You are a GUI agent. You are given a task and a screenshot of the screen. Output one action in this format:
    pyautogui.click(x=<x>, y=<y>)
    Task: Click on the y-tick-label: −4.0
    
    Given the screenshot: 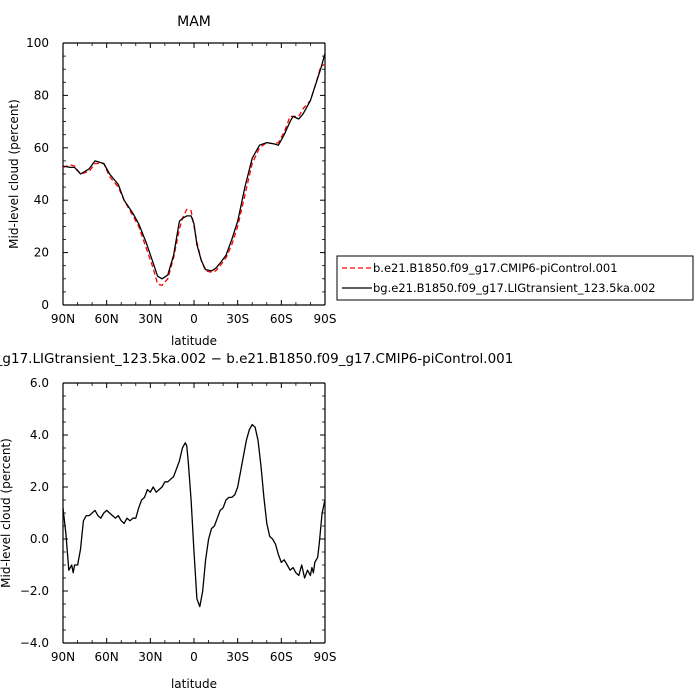 What is the action you would take?
    pyautogui.click(x=34, y=643)
    